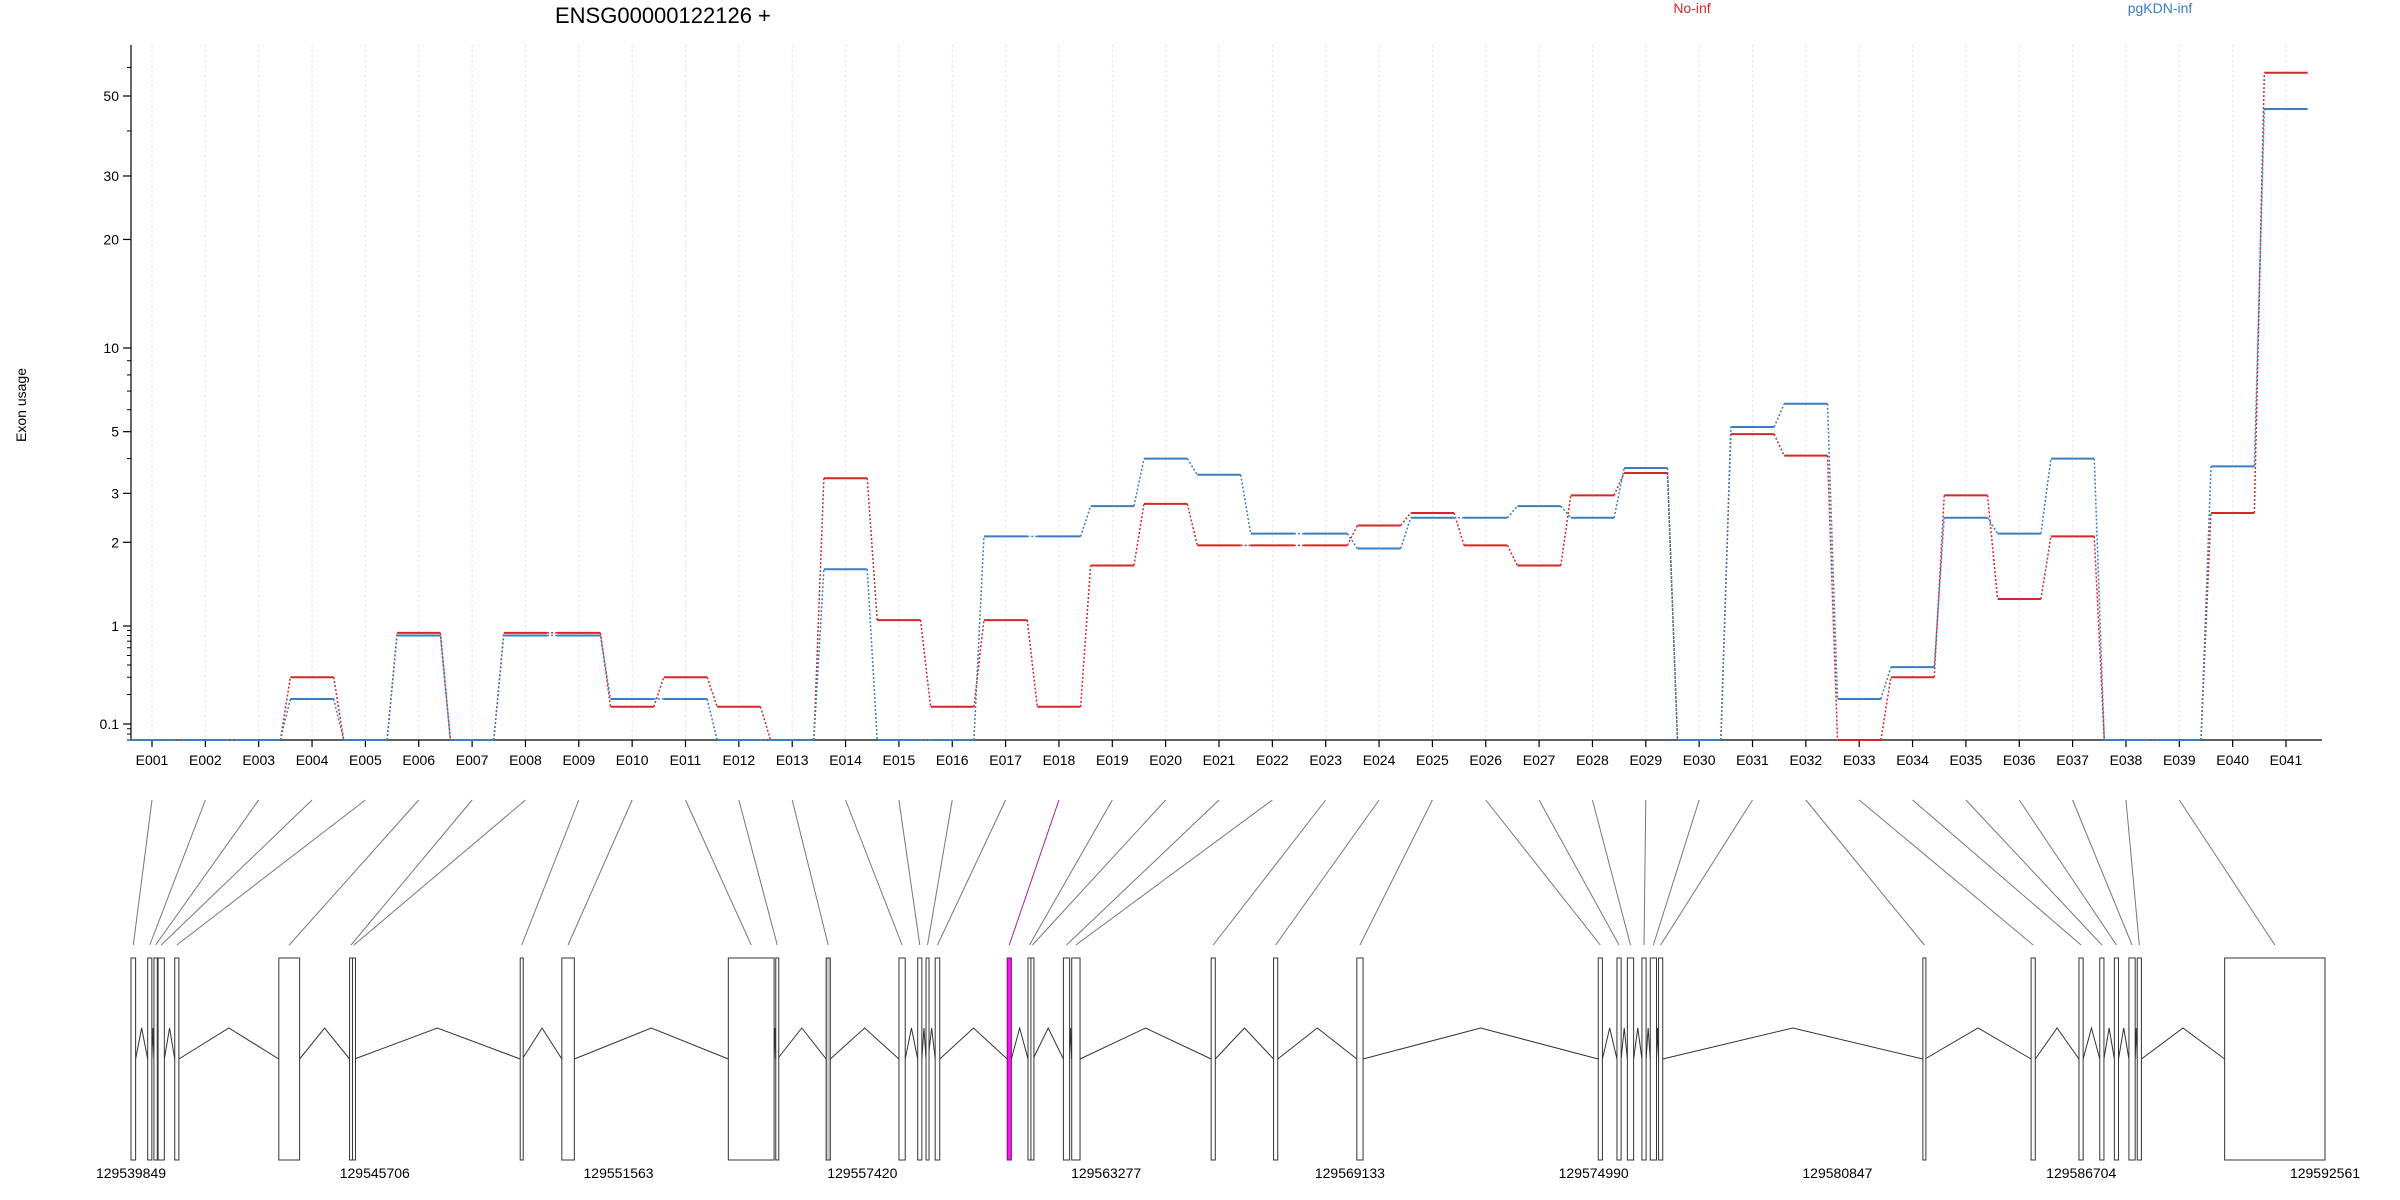  I want to click on exon-box-e008, so click(353, 1059).